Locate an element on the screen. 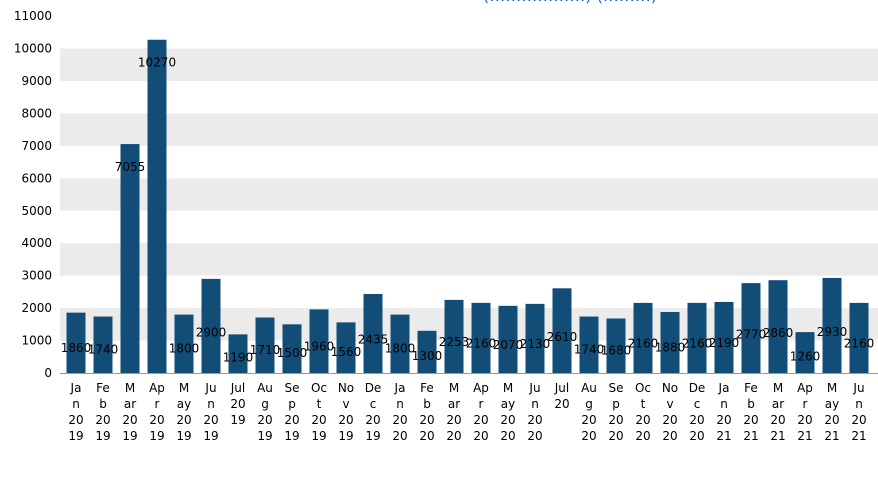 The width and height of the screenshot is (878, 500). x-tick-label: ar is located at coordinates (454, 404).